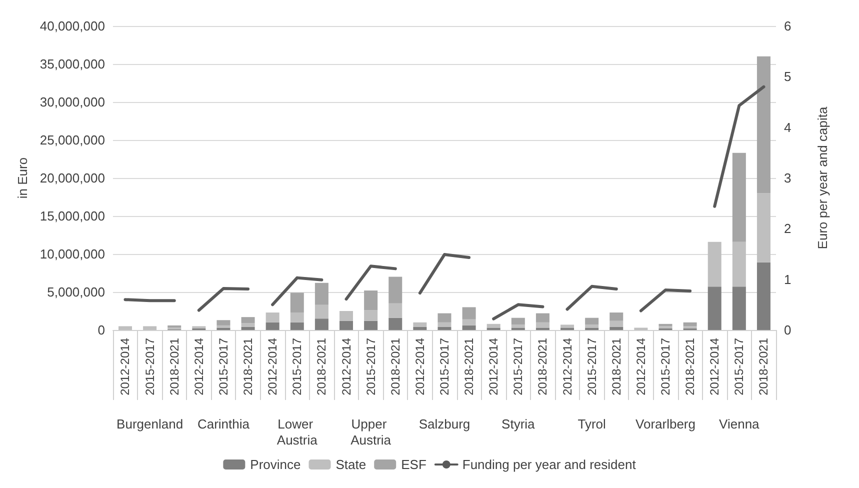 The width and height of the screenshot is (859, 488). I want to click on text: Burgenland, so click(150, 424).